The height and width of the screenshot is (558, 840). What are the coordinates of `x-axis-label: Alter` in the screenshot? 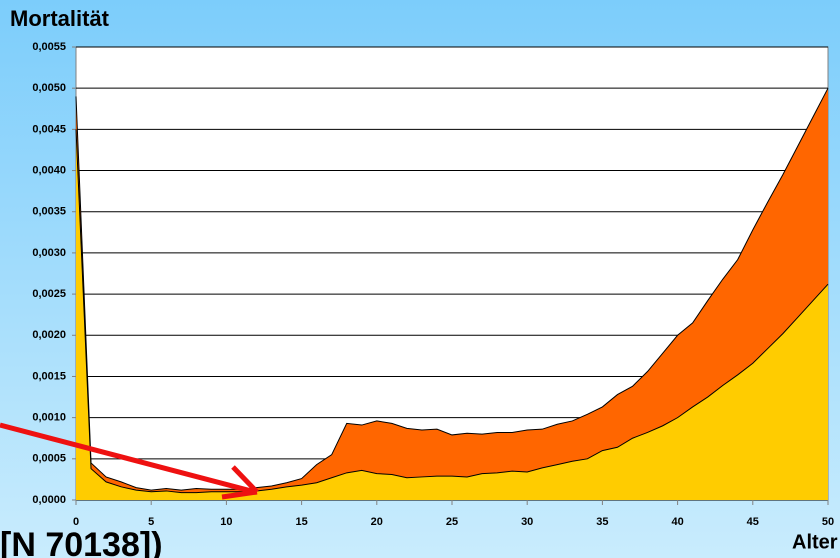 It's located at (815, 542).